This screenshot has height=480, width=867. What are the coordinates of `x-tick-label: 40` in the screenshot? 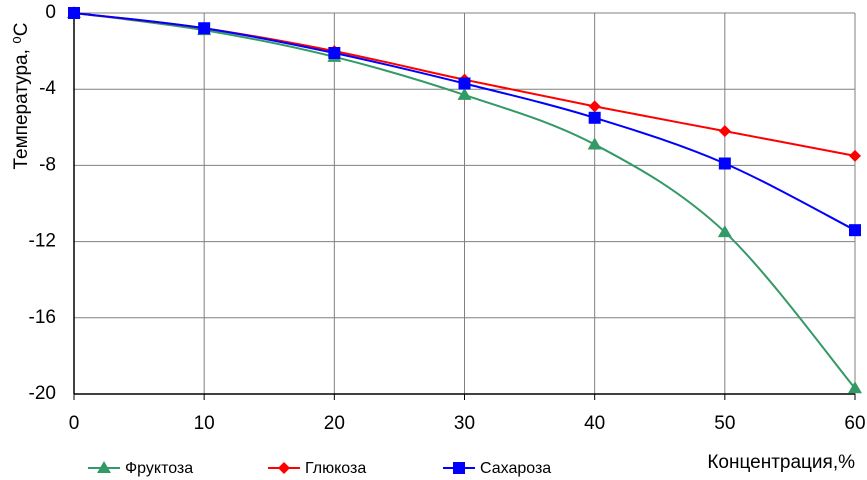 It's located at (594, 423).